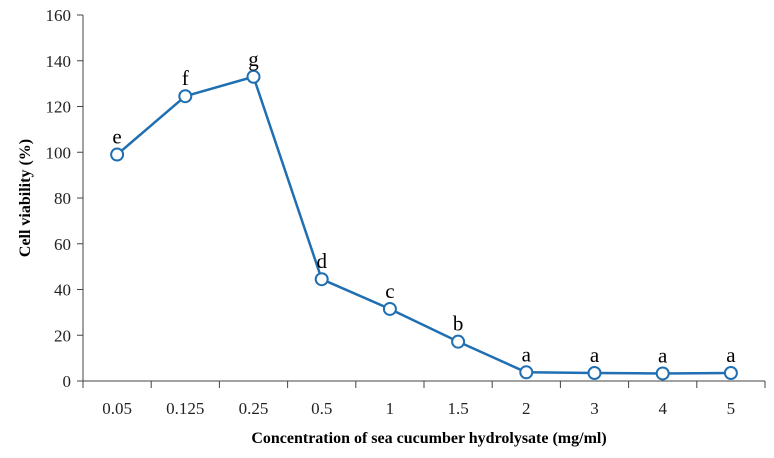  What do you see at coordinates (321, 408) in the screenshot?
I see `x-tick-label: 0.5` at bounding box center [321, 408].